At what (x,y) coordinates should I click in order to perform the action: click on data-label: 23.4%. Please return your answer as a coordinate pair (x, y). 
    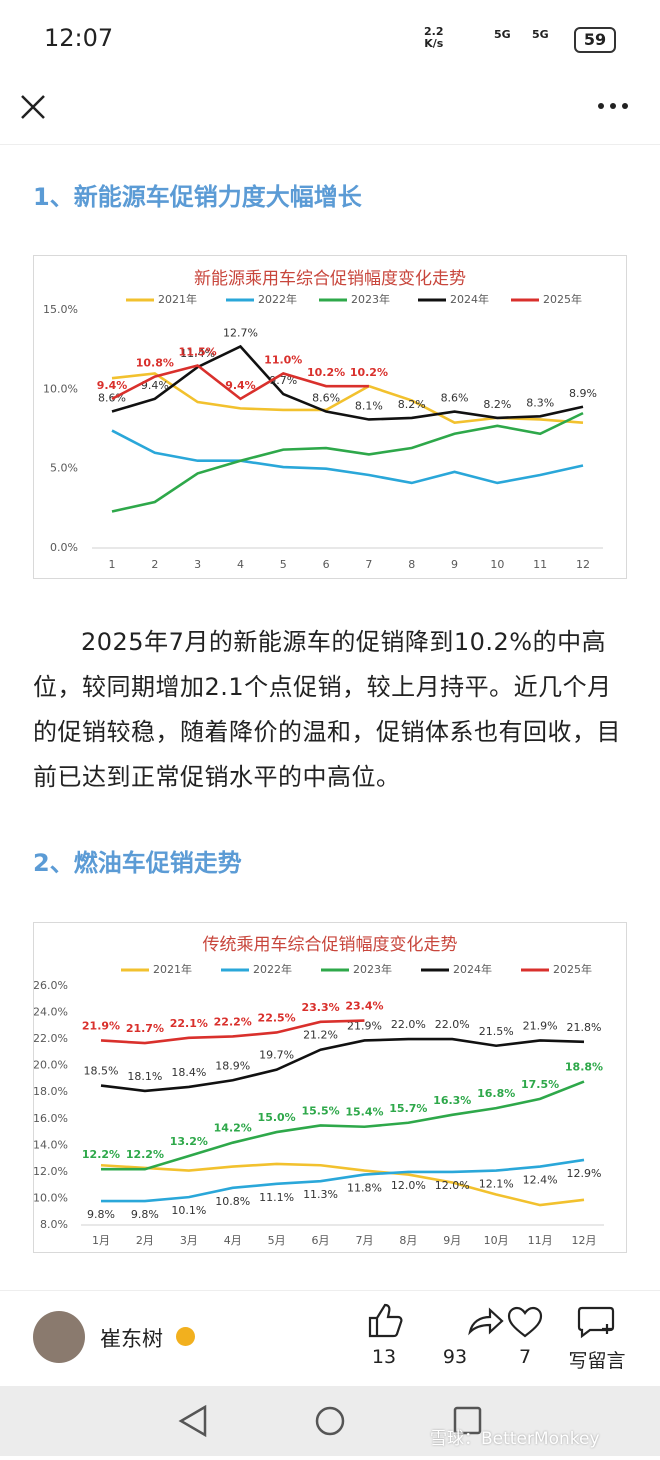
    Looking at the image, I should click on (364, 1006).